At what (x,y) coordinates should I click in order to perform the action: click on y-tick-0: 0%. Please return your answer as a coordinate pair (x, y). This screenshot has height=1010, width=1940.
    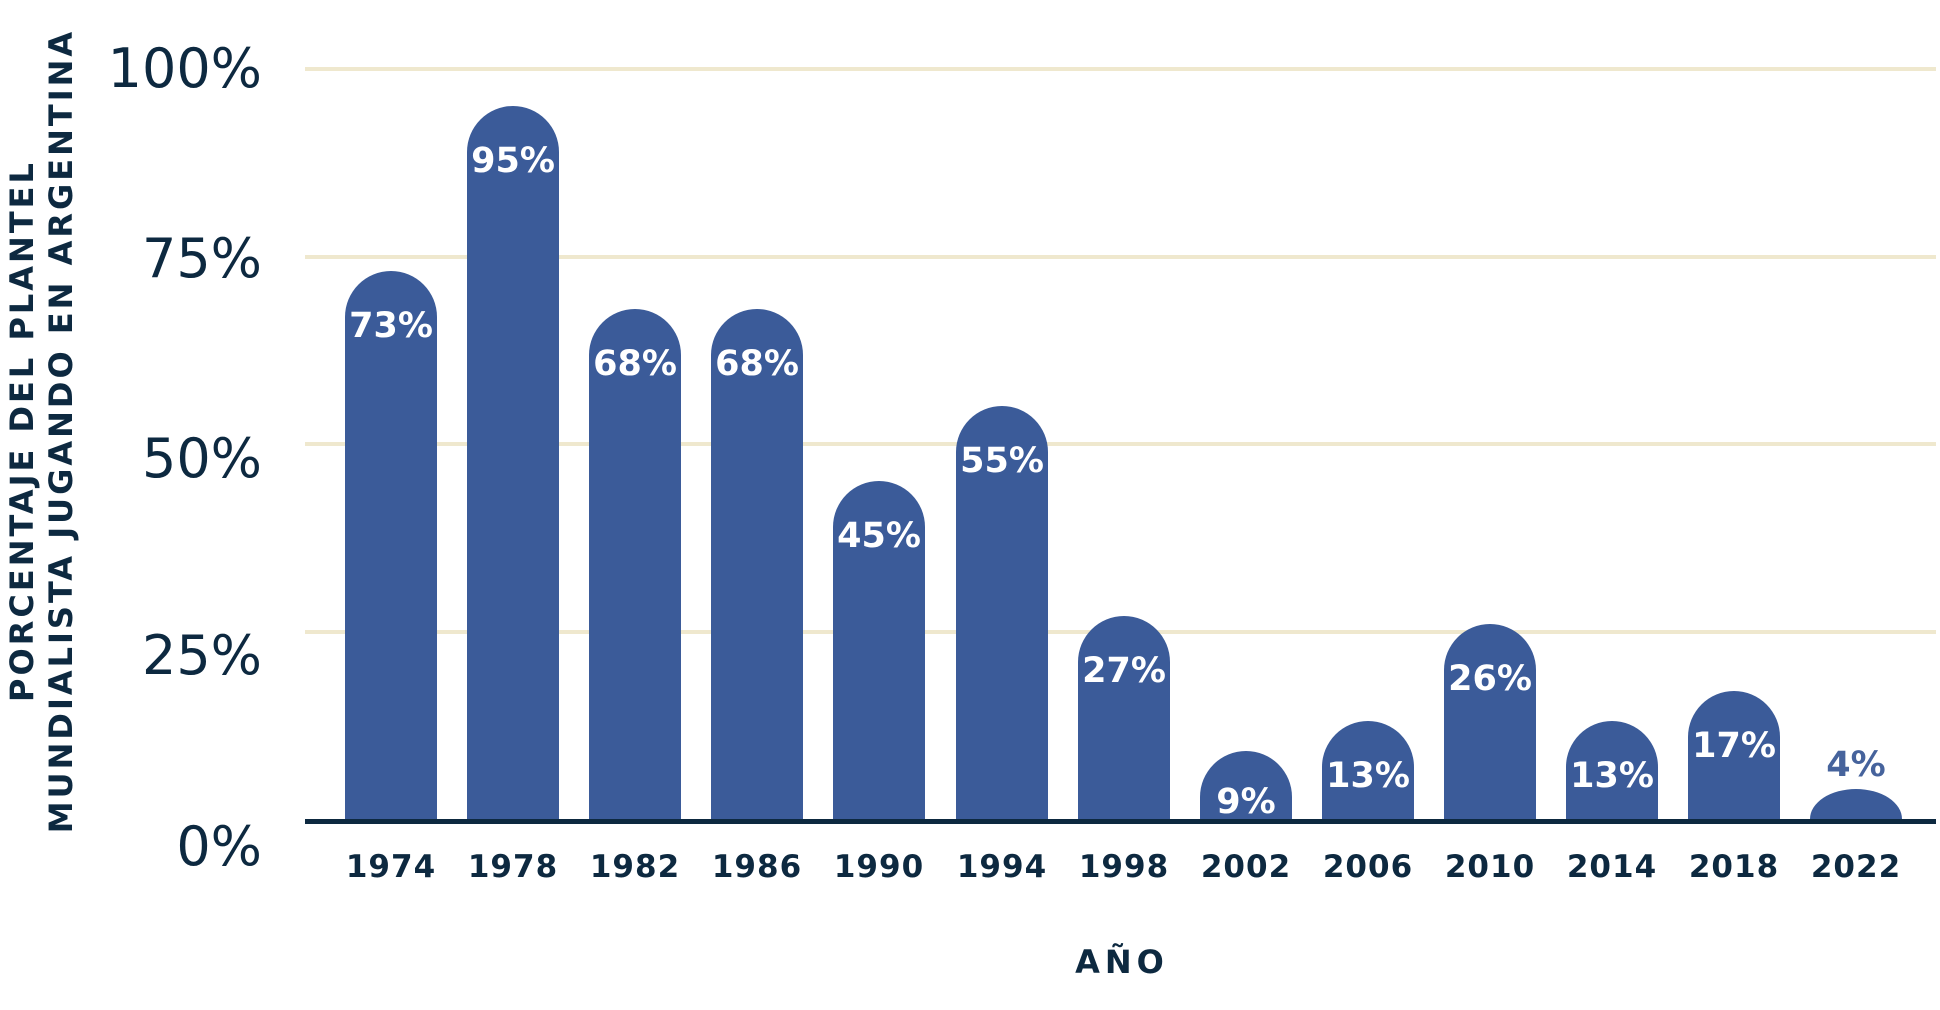
    Looking at the image, I should click on (219, 846).